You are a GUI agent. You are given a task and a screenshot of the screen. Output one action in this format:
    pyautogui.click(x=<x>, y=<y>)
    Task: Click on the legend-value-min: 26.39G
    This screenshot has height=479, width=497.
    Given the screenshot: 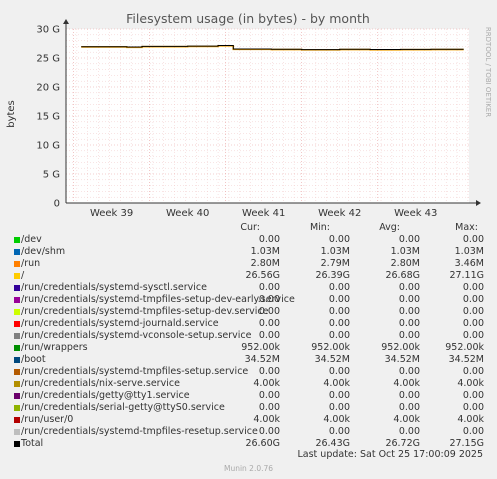 What is the action you would take?
    pyautogui.click(x=332, y=275)
    